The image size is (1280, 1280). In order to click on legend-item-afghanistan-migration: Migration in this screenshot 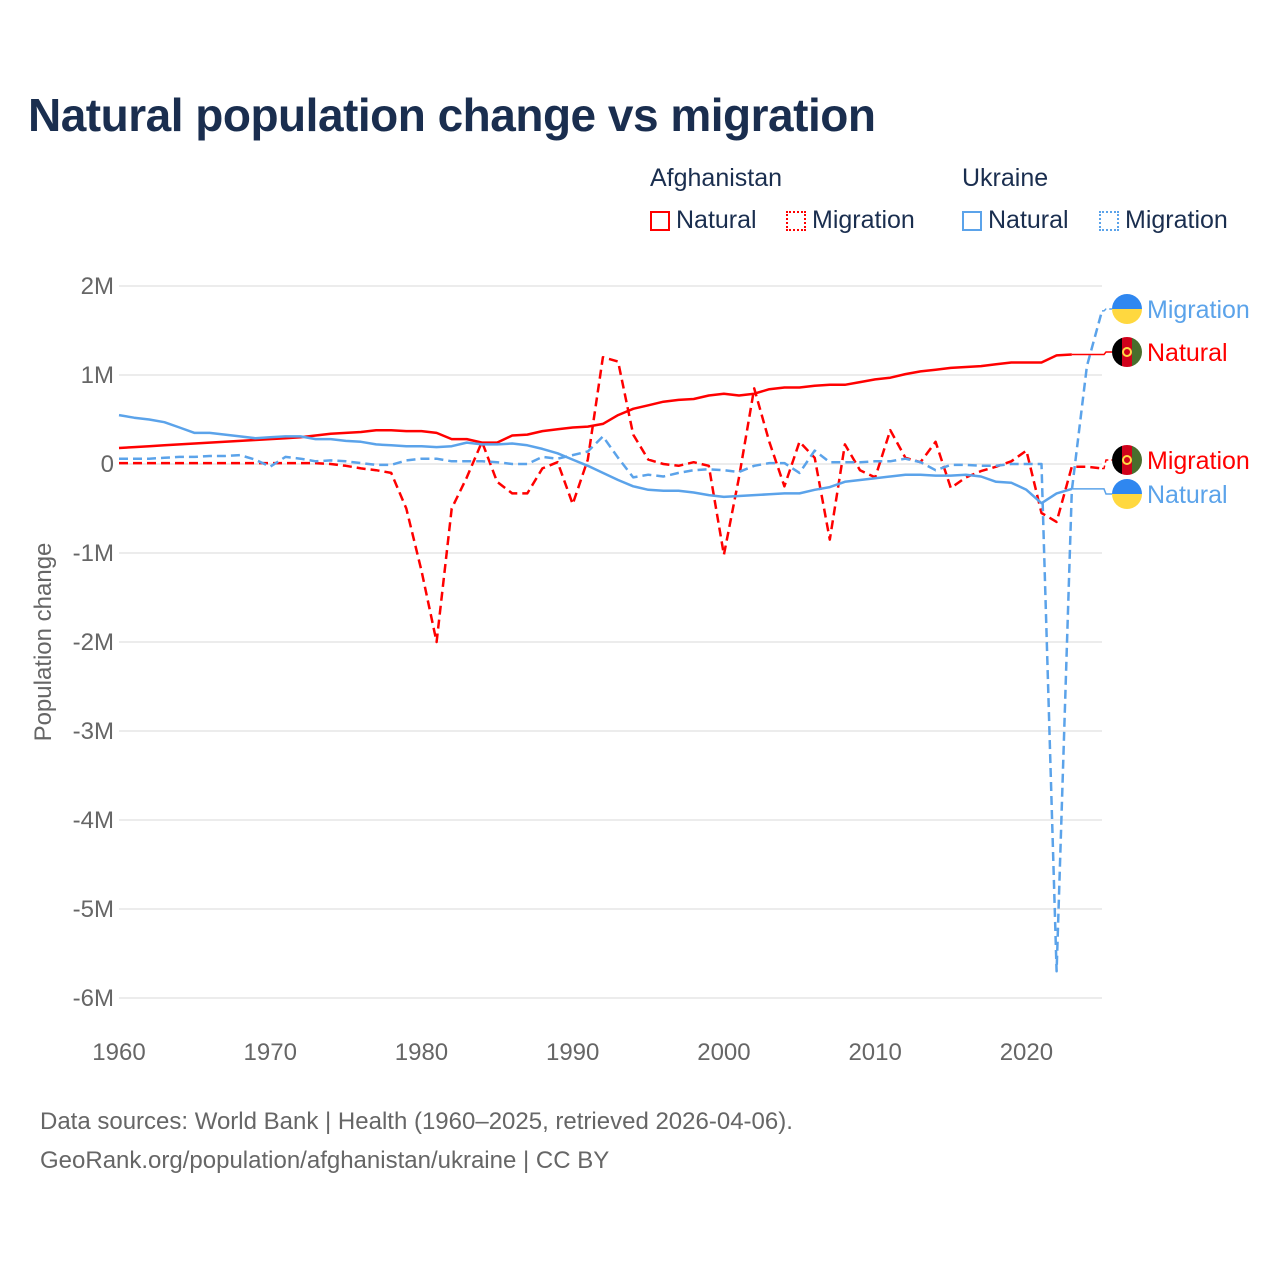, I will do `click(850, 220)`.